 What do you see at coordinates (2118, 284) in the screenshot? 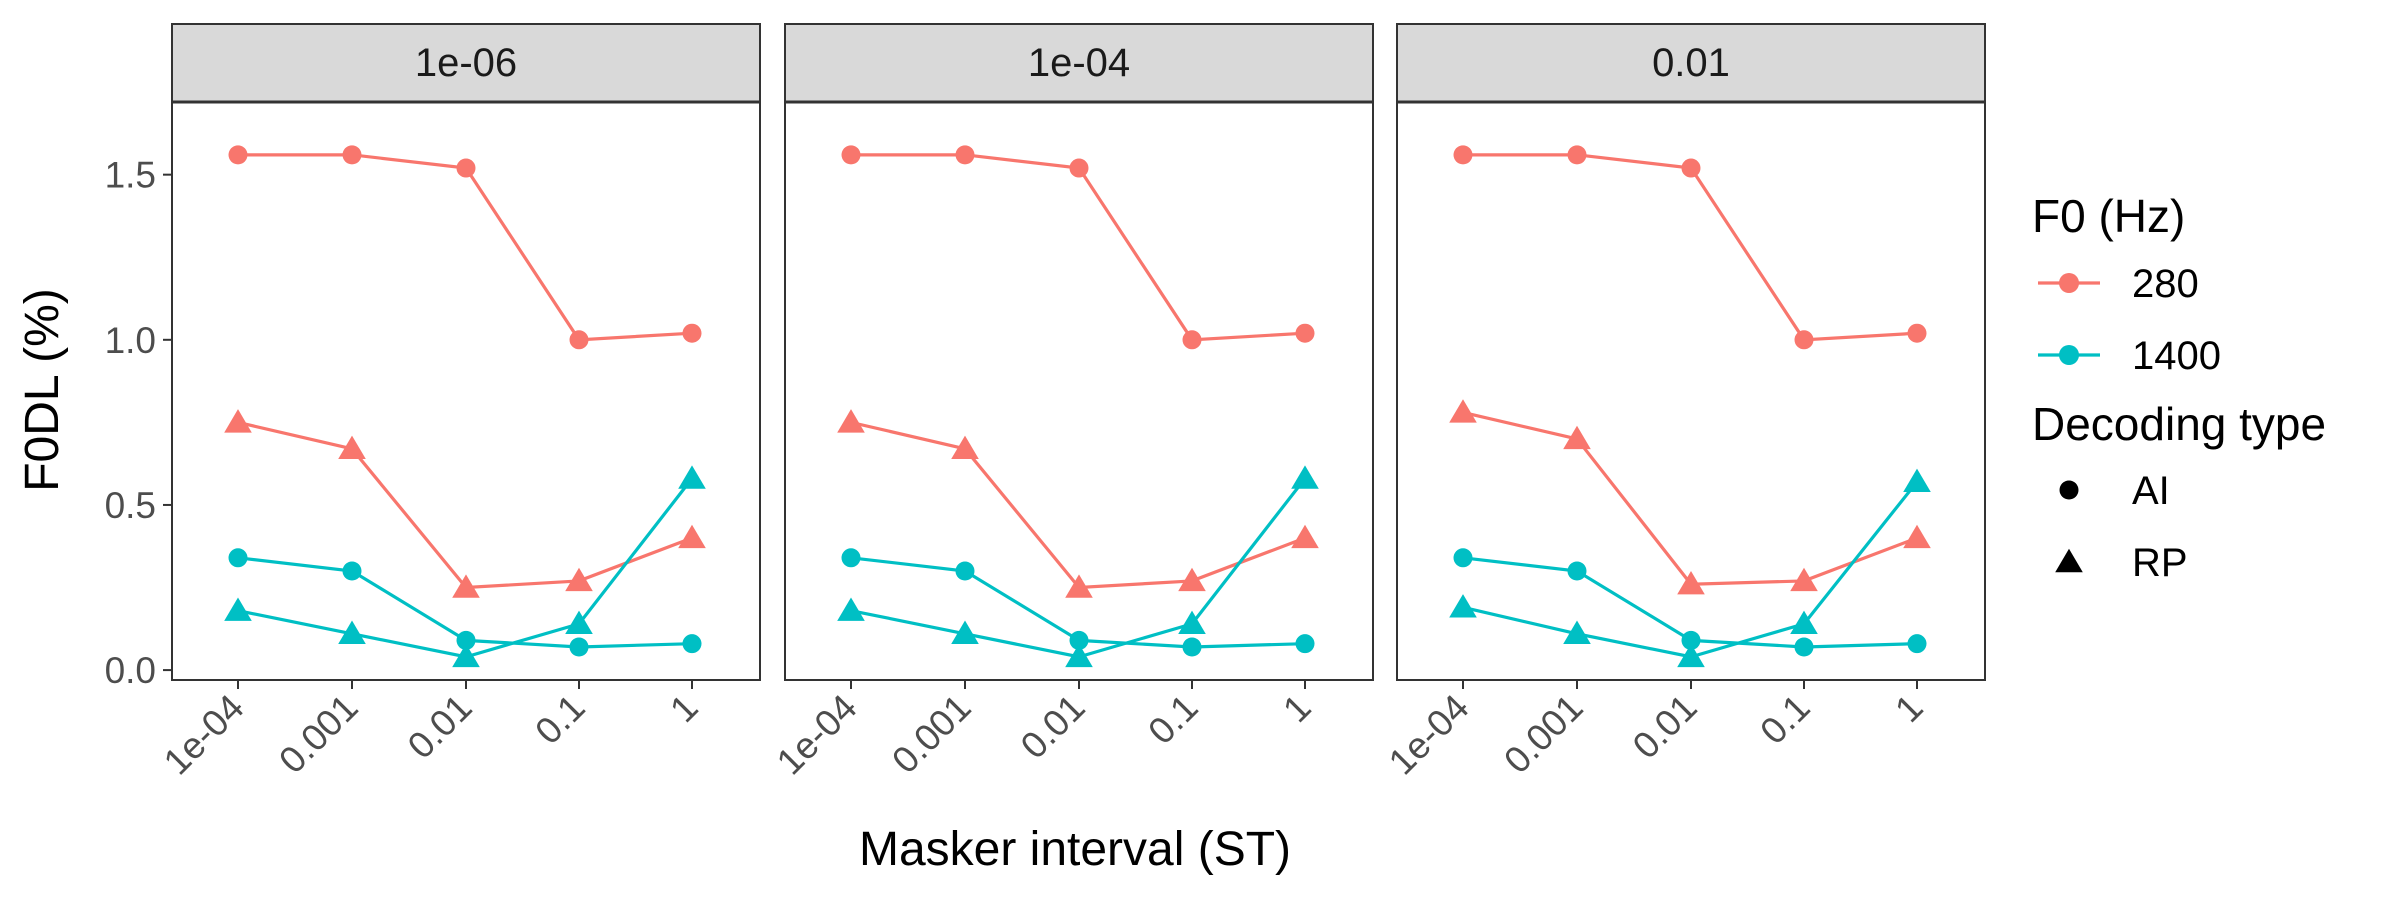
I see `legend-item-280: 280` at bounding box center [2118, 284].